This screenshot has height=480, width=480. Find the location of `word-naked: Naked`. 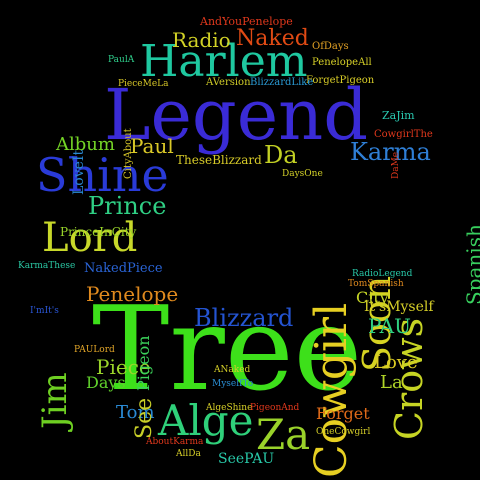

word-naked: Naked is located at coordinates (272, 38).